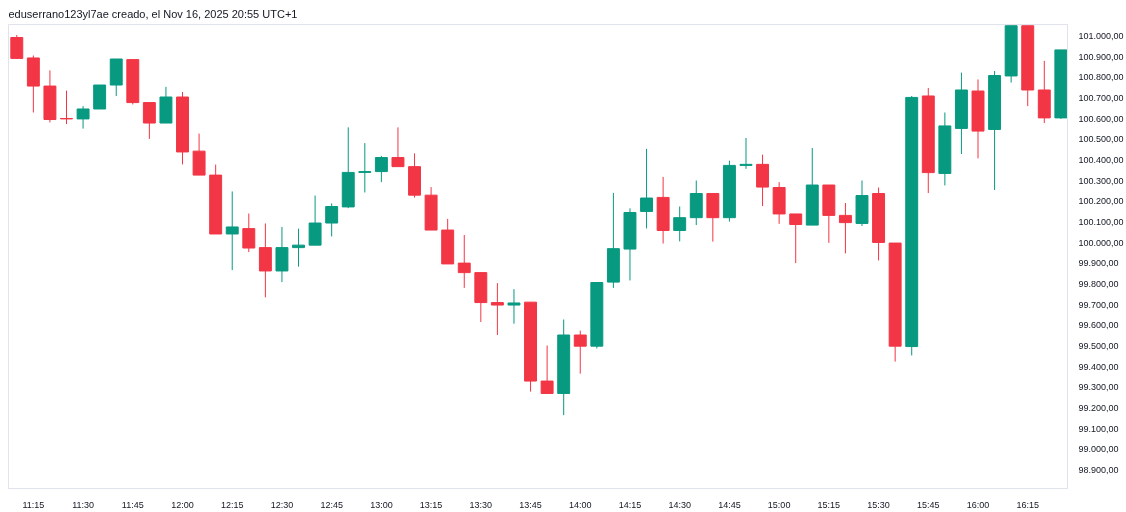 This screenshot has height=512, width=1126. What do you see at coordinates (1027, 504) in the screenshot?
I see `x-tick-label: 16:15` at bounding box center [1027, 504].